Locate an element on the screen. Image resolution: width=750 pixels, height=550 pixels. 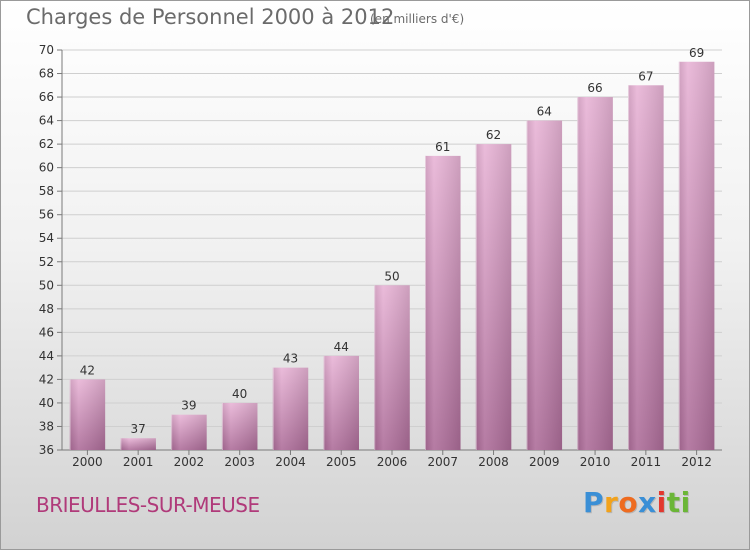
x-tick-label: 2011 is located at coordinates (646, 462).